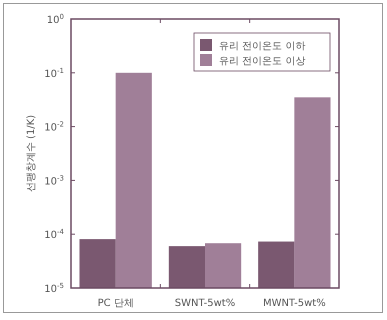 This screenshot has height=320, width=387. Describe the element at coordinates (262, 61) in the screenshot. I see `legend-label: 유리 전이온도 이상` at that location.